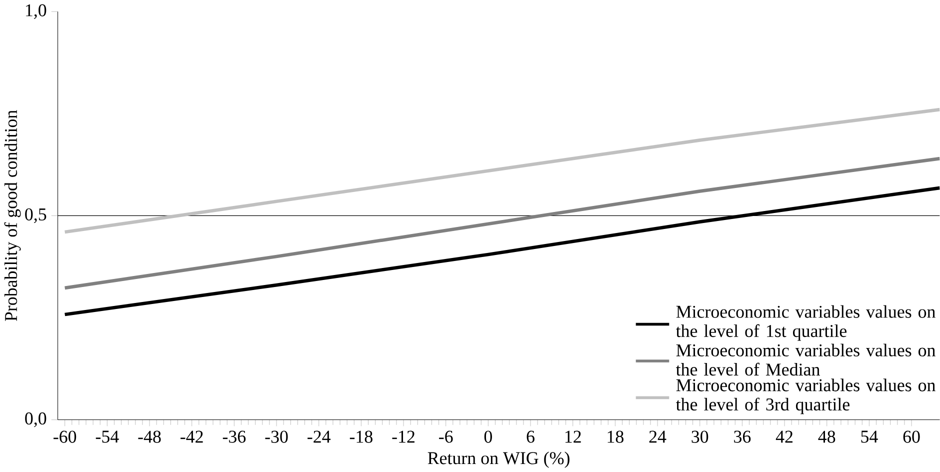 The width and height of the screenshot is (940, 472). Describe the element at coordinates (149, 436) in the screenshot. I see `x-tick-label: -48` at that location.